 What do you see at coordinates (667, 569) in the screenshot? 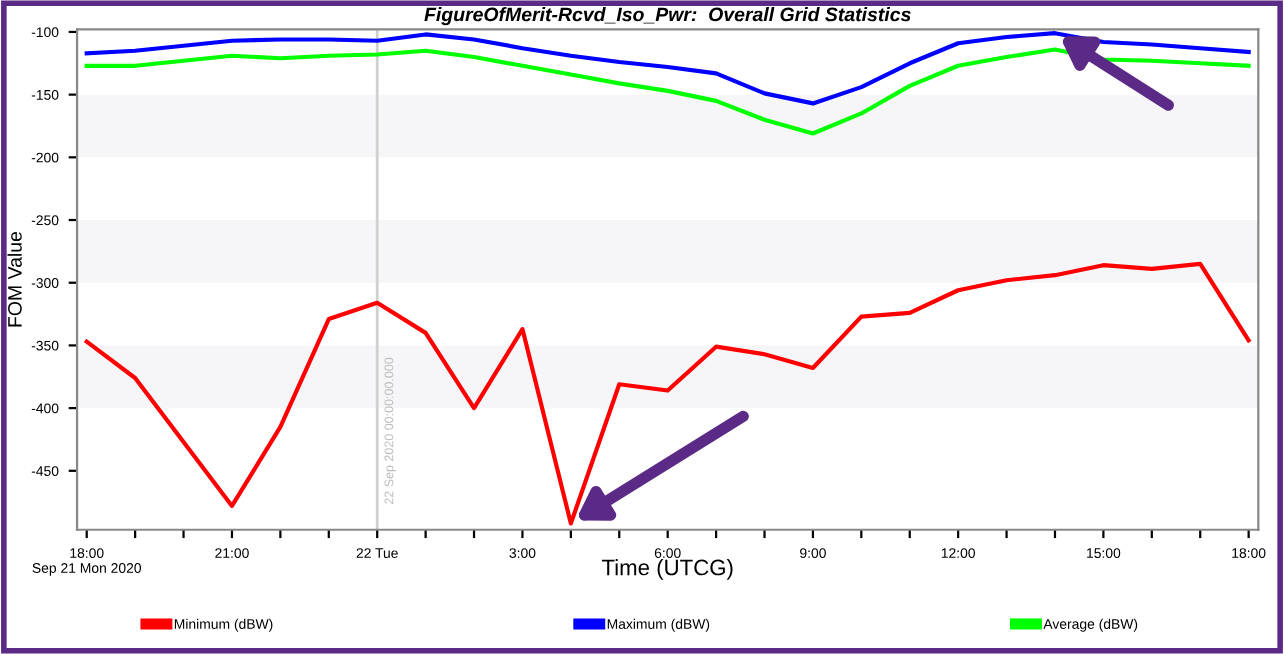
I see `x-axis-title: Time (UTCG)` at bounding box center [667, 569].